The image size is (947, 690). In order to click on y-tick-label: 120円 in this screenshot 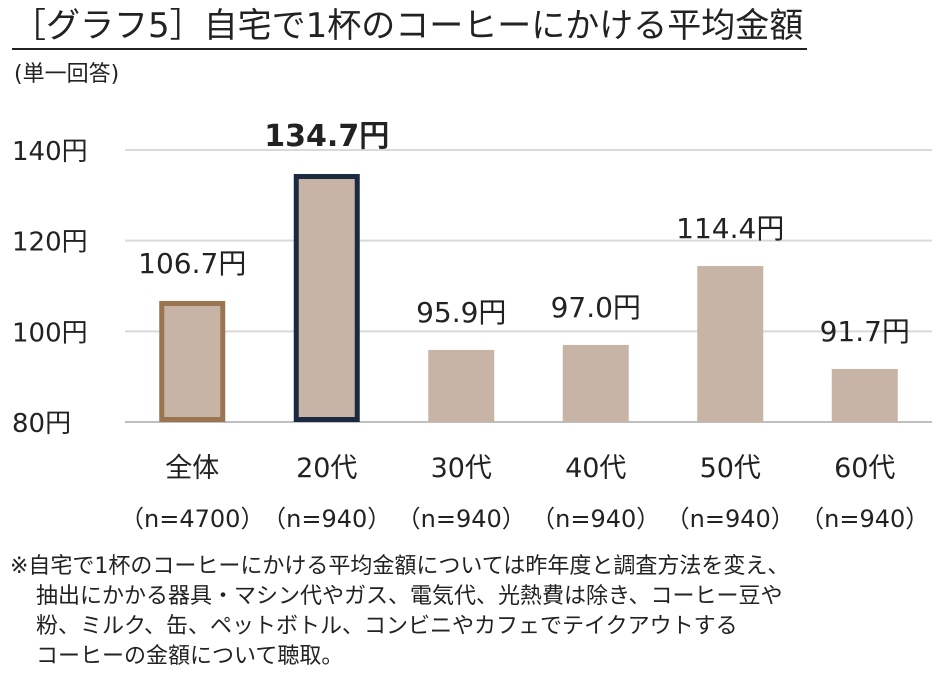, I will do `click(50, 243)`.